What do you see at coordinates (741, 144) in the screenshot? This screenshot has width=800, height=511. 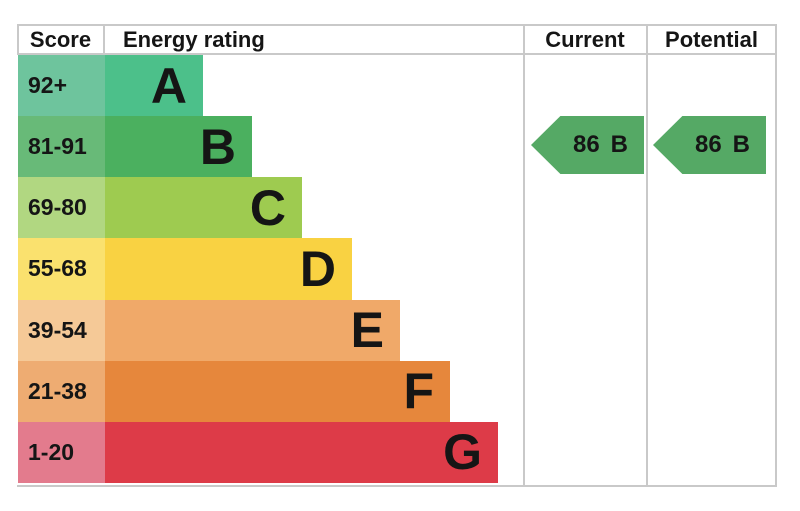 I see `potential-rating-letter: B` at bounding box center [741, 144].